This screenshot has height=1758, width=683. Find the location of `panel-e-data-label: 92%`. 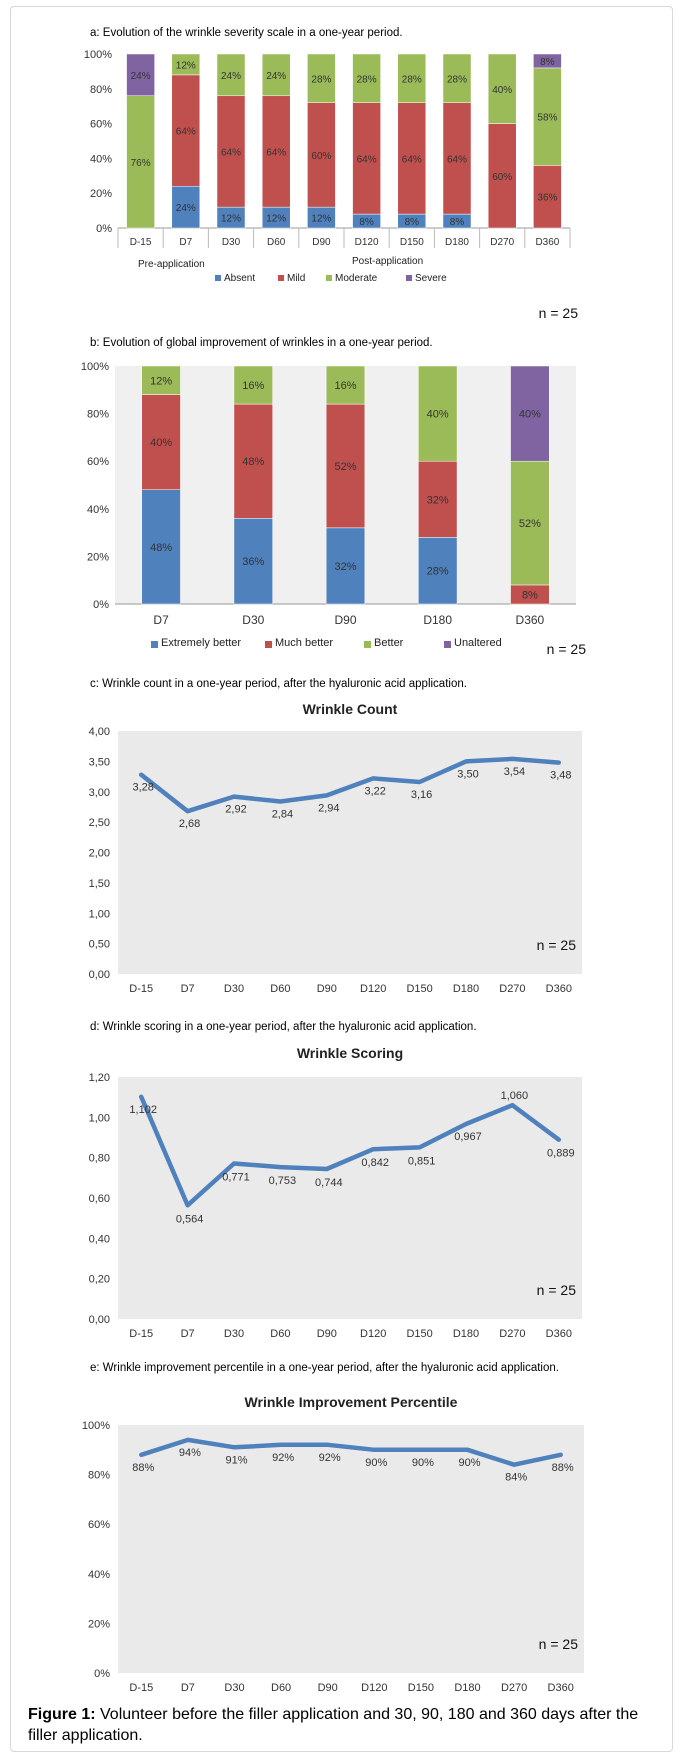

panel-e-data-label: 92% is located at coordinates (283, 1458).